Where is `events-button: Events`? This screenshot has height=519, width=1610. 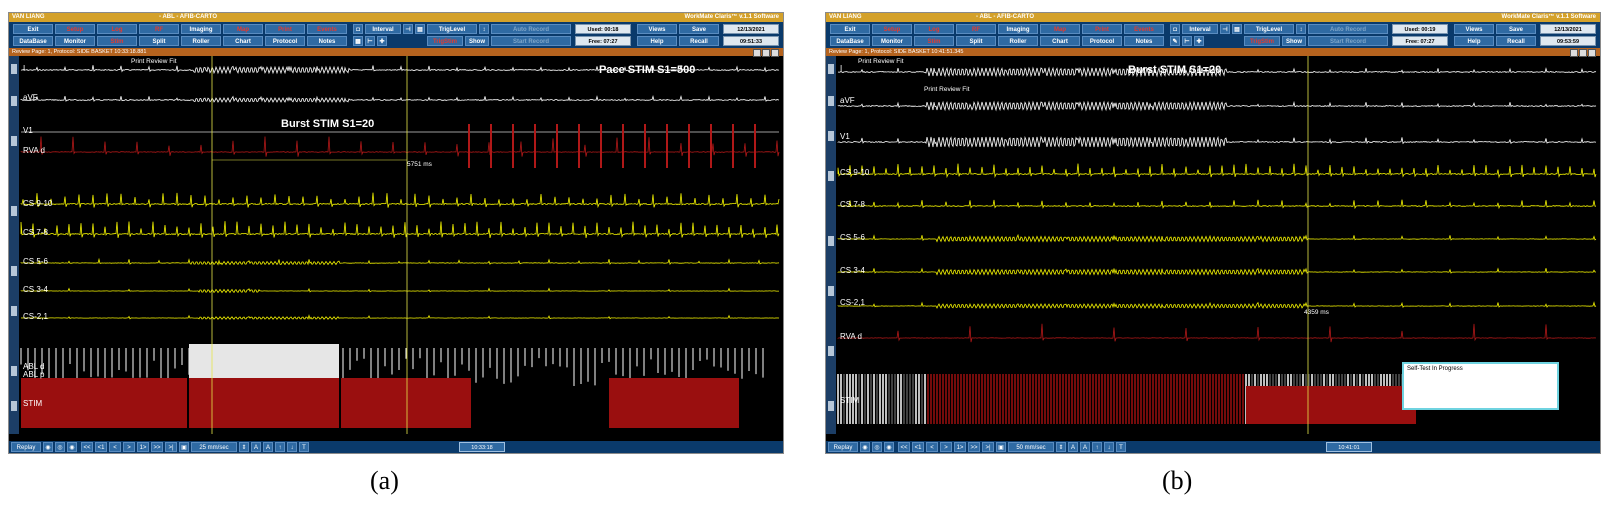
events-button: Events is located at coordinates (327, 29).